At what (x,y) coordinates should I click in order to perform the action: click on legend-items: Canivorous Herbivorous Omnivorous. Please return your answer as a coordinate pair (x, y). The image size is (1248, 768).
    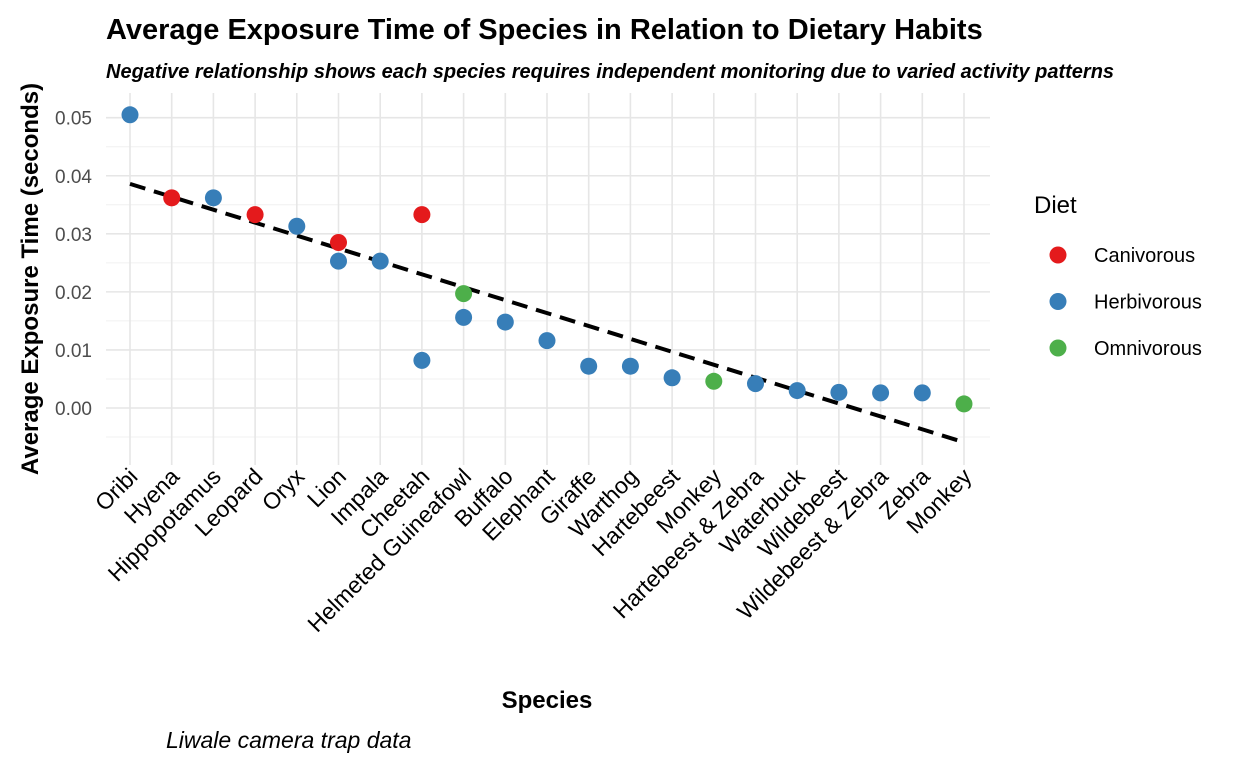
    Looking at the image, I should click on (1125, 302).